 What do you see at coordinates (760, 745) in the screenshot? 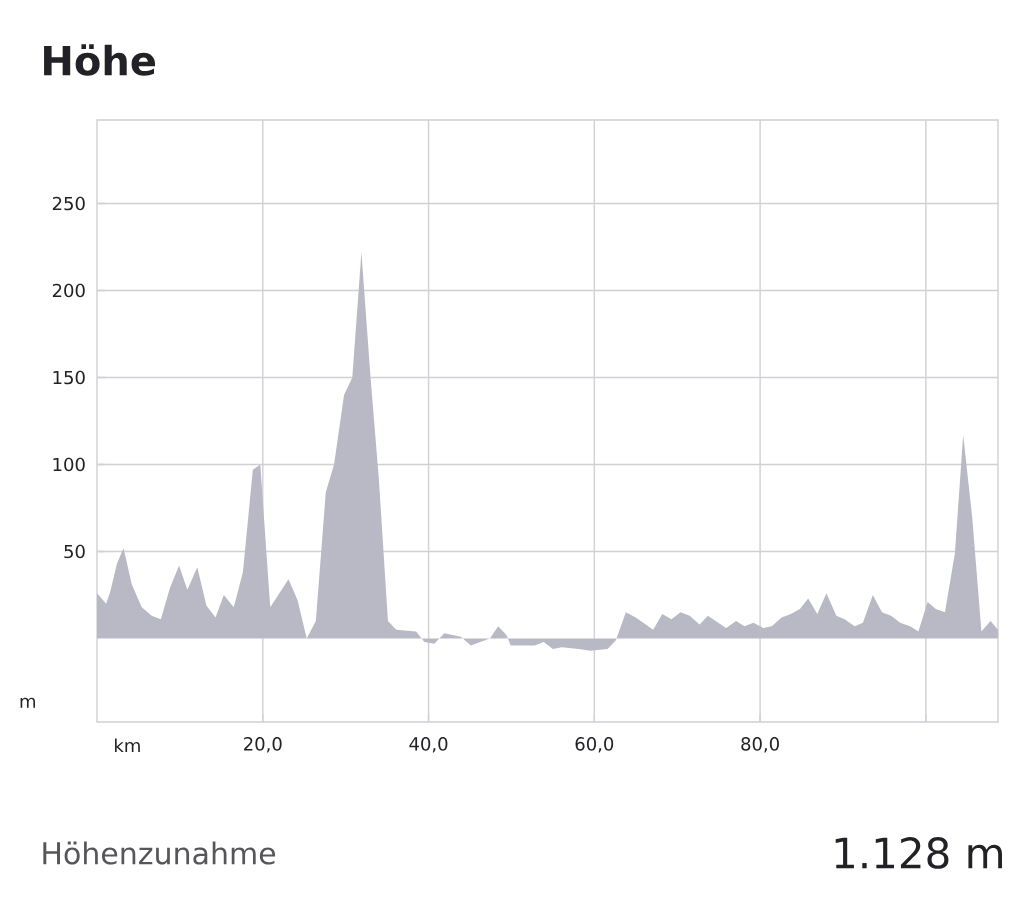
I see `x-tick-label: 80,0` at bounding box center [760, 745].